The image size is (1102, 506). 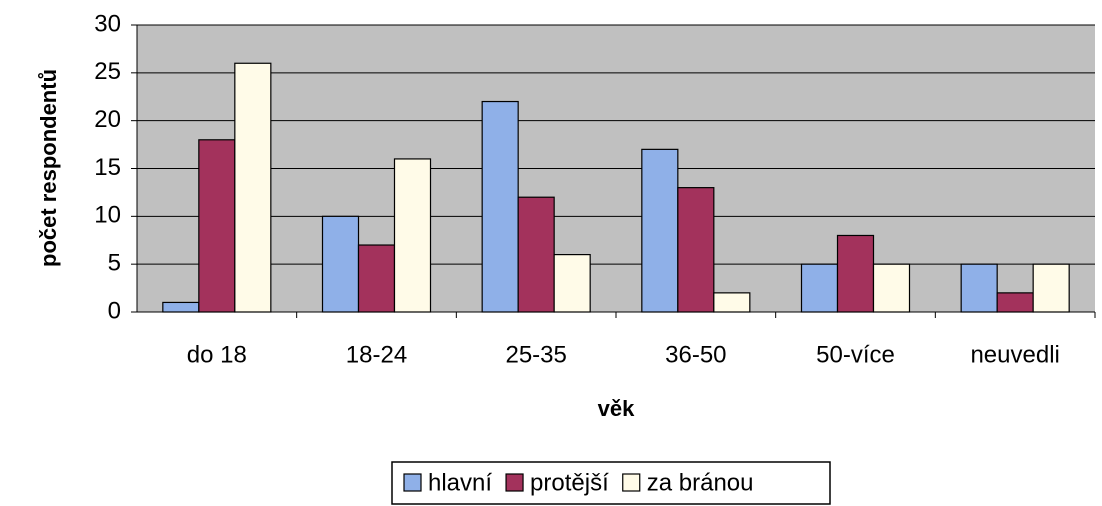 What do you see at coordinates (616, 408) in the screenshot?
I see `x-axis-title: věk` at bounding box center [616, 408].